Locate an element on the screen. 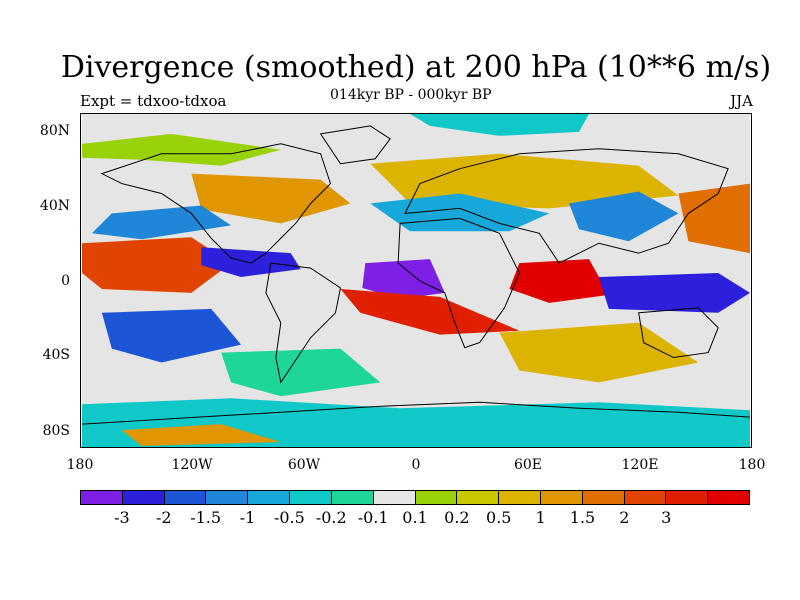  lon-tick-60e: 60E is located at coordinates (528, 465).